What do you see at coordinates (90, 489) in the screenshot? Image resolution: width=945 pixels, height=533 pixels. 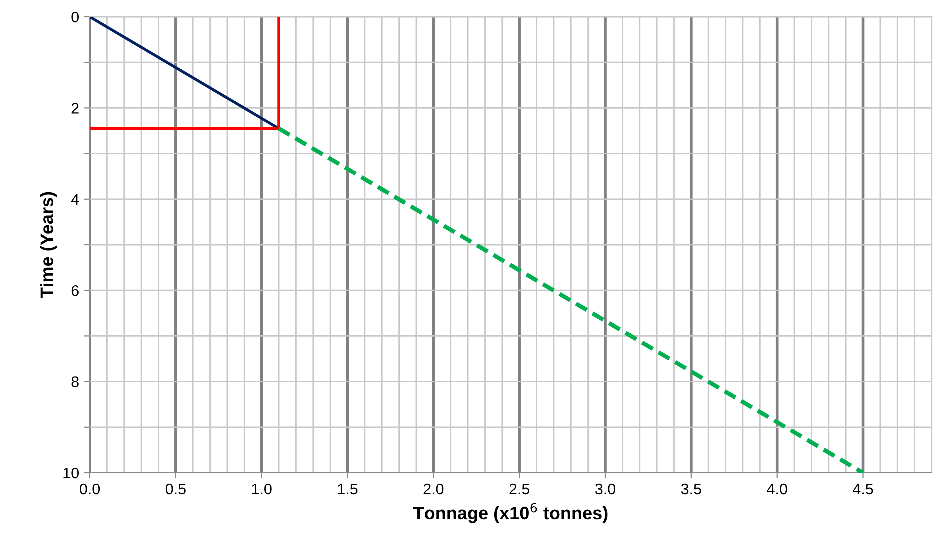 I see `x-tick-label: 0.0` at bounding box center [90, 489].